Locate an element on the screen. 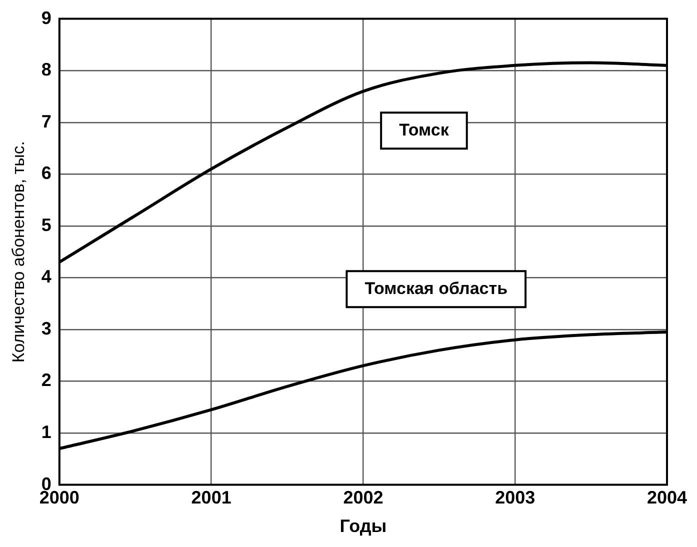 The height and width of the screenshot is (547, 697). y-tick-label: 6 is located at coordinates (46, 173).